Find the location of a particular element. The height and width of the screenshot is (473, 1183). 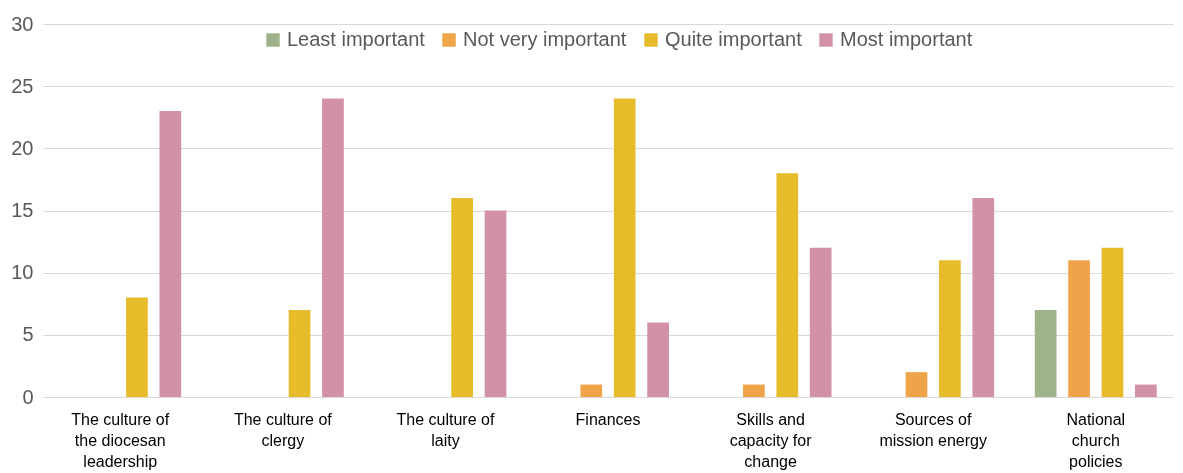

legend-label: Not very important is located at coordinates (545, 39).